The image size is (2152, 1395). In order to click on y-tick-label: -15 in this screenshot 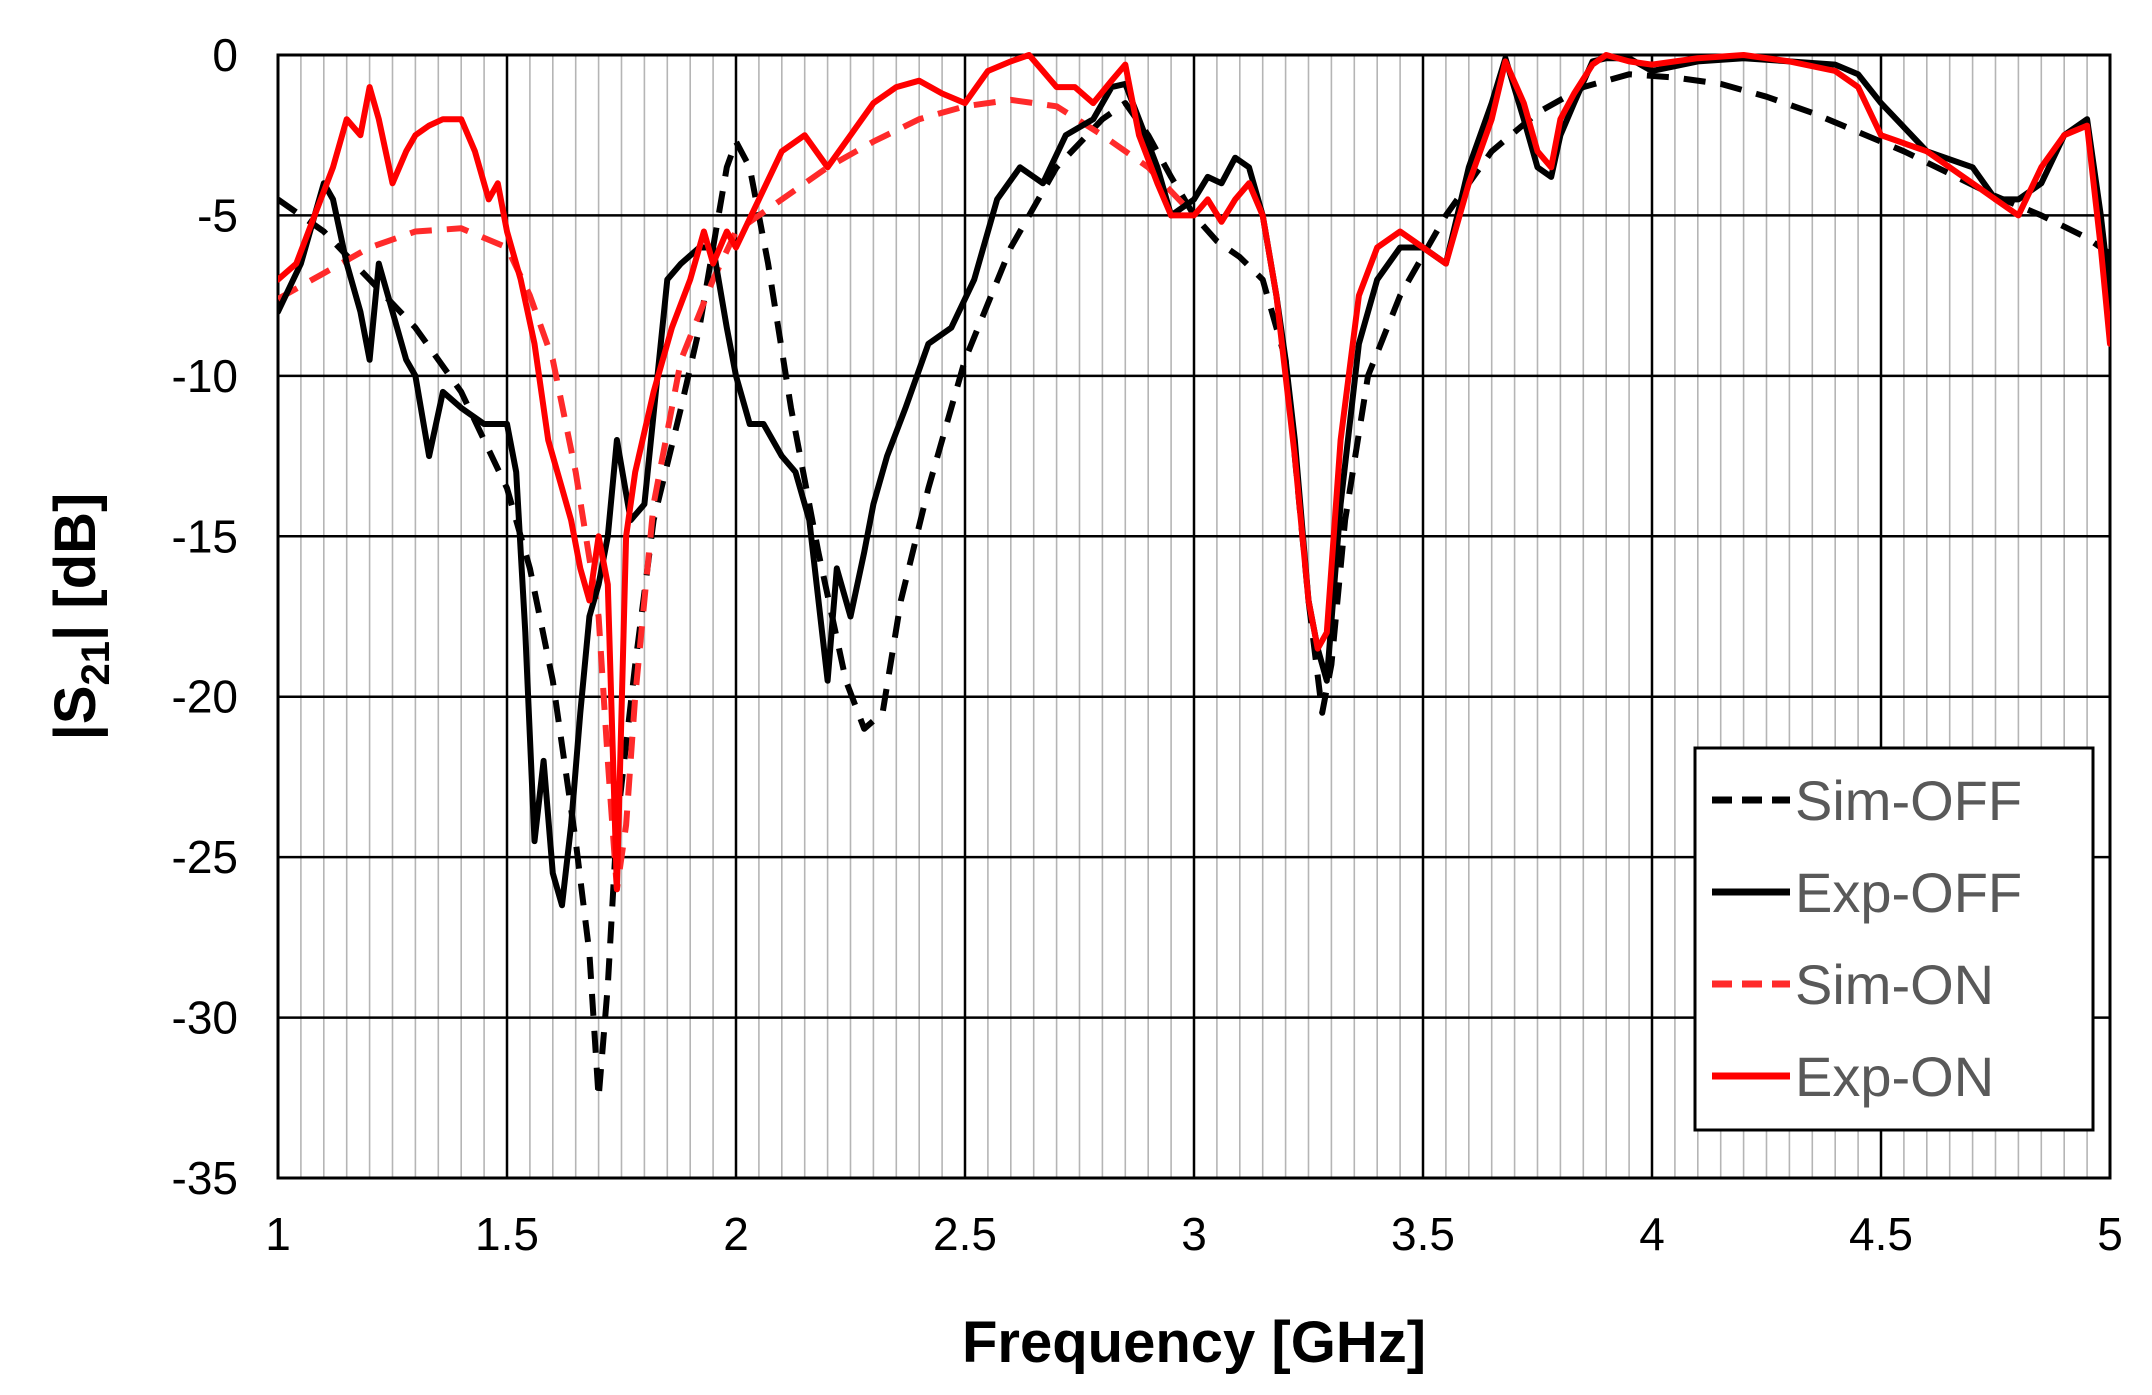, I will do `click(205, 536)`.